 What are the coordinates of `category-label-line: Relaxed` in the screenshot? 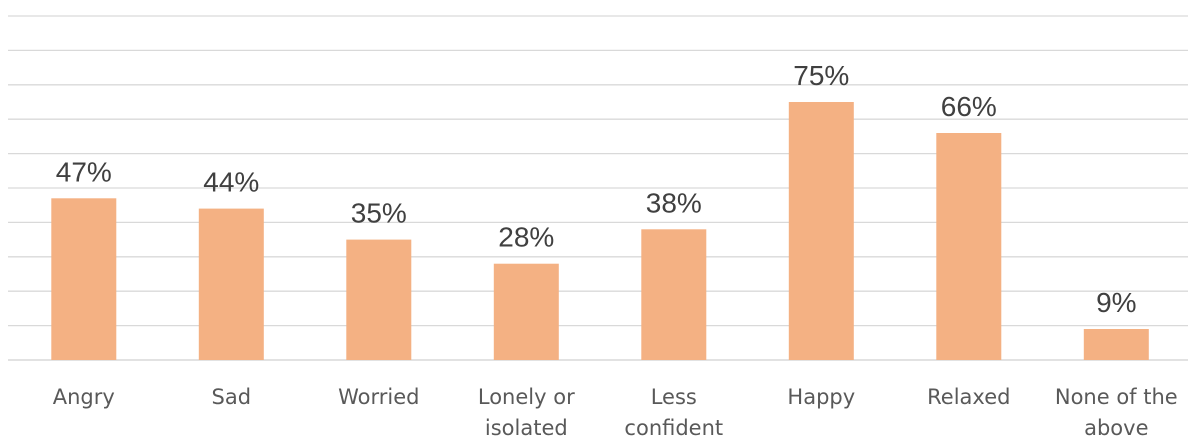 It's located at (968, 397).